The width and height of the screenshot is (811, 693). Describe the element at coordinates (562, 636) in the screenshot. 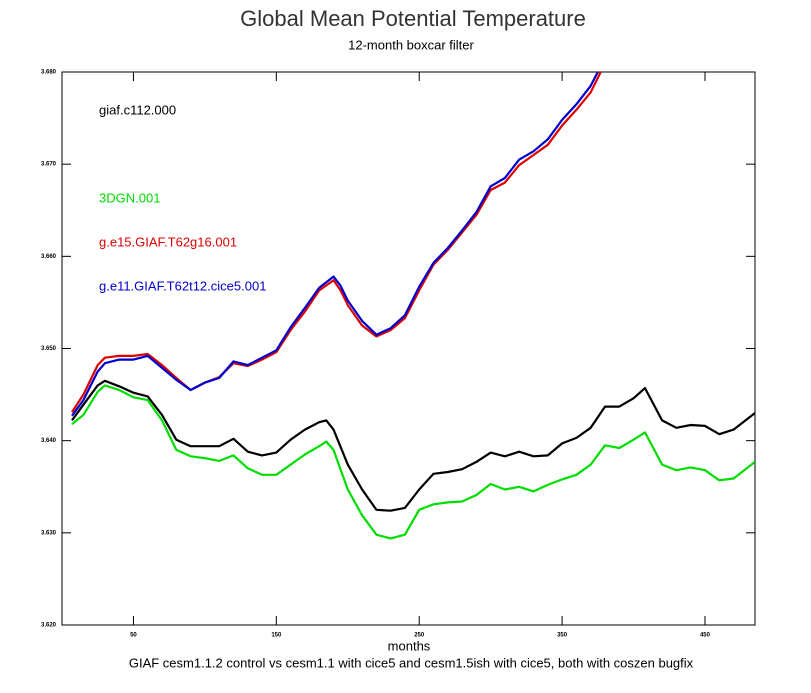

I see `x-tick-label: 350` at that location.